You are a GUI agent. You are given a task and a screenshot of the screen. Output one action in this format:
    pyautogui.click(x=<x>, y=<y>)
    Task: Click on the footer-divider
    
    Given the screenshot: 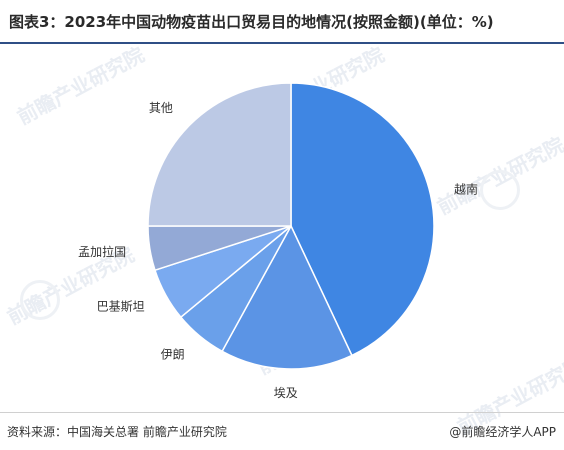 What is the action you would take?
    pyautogui.click(x=282, y=412)
    